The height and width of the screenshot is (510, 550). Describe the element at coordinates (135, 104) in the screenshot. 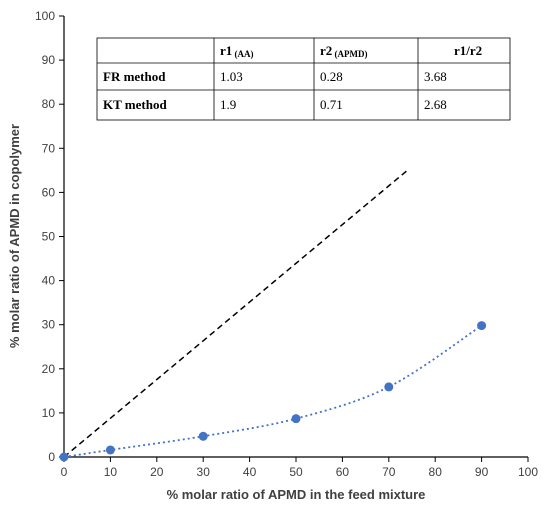

I see `table-row-label: KT method` at that location.